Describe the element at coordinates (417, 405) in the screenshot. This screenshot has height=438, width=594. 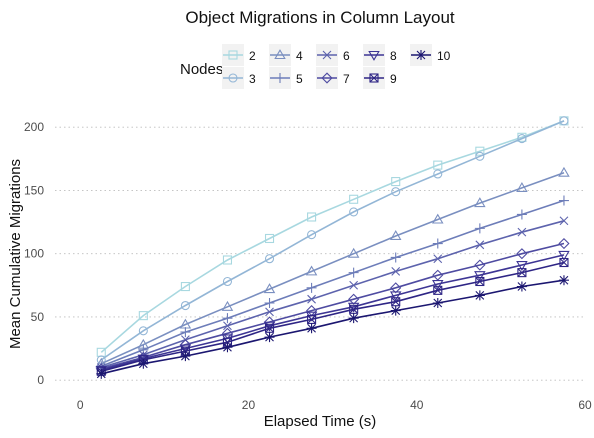
I see `x-tick-label: 40` at that location.